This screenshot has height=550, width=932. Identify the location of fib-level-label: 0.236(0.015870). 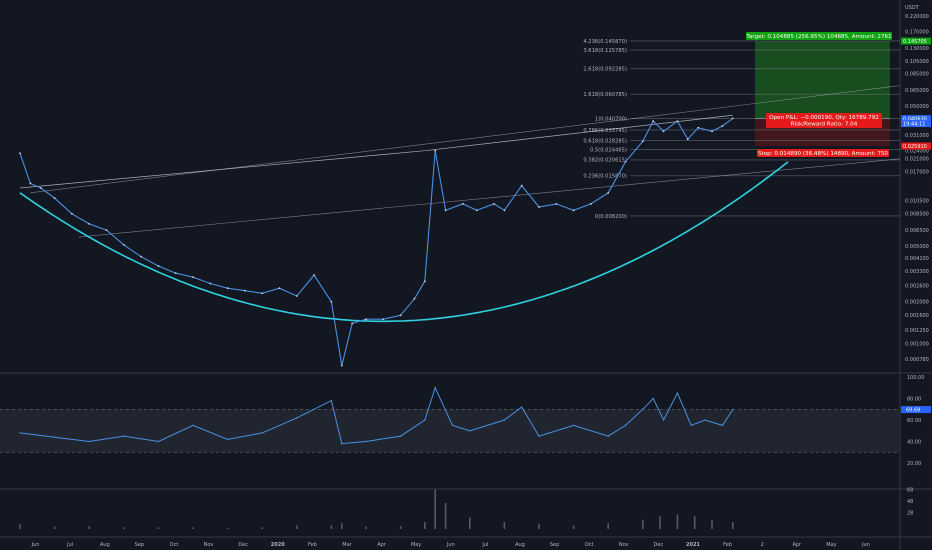
(605, 177).